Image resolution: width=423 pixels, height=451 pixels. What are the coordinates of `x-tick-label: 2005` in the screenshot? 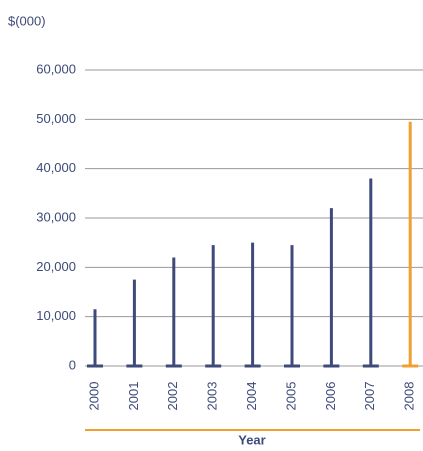 It's located at (290, 396).